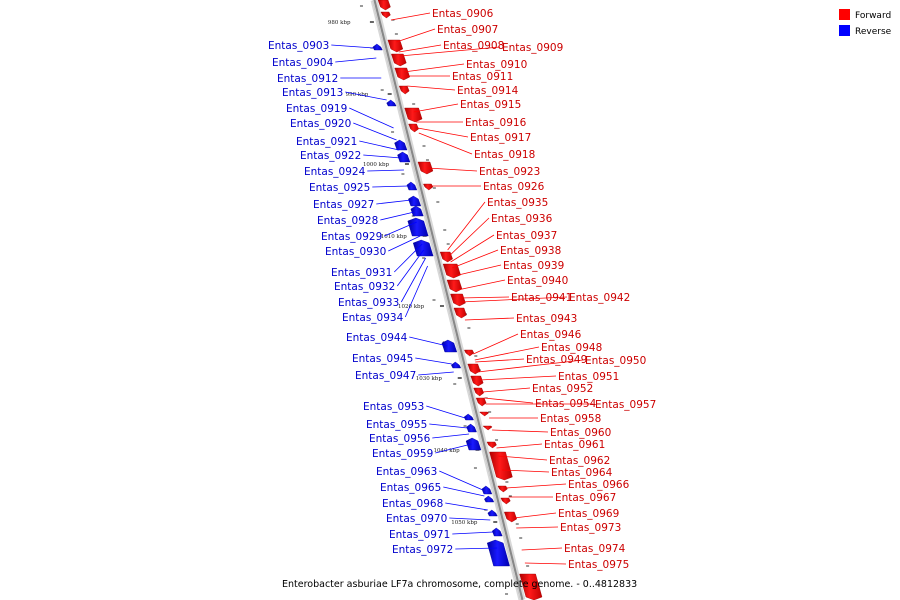  I want to click on forward-gene-label: Entas_0951, so click(588, 377).